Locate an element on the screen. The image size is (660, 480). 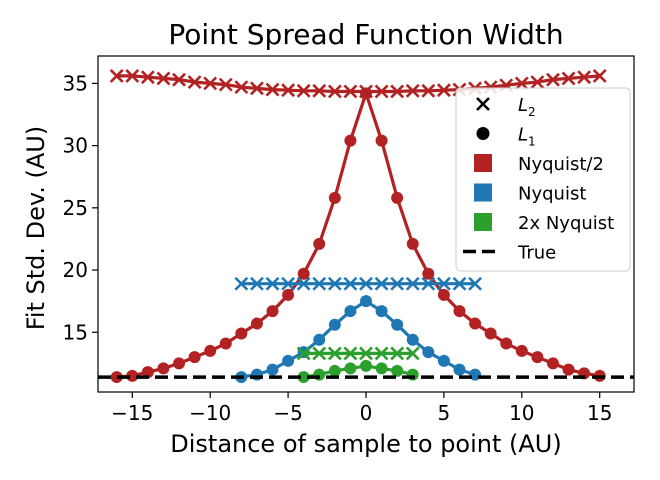
y-tick-label: 15 is located at coordinates (75, 332).